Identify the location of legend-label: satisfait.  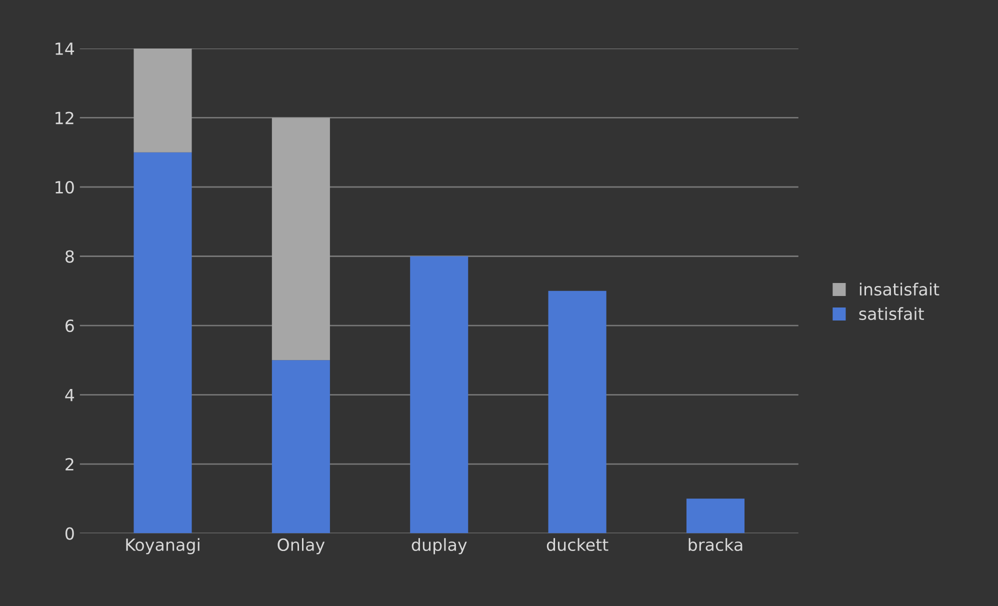
(891, 313).